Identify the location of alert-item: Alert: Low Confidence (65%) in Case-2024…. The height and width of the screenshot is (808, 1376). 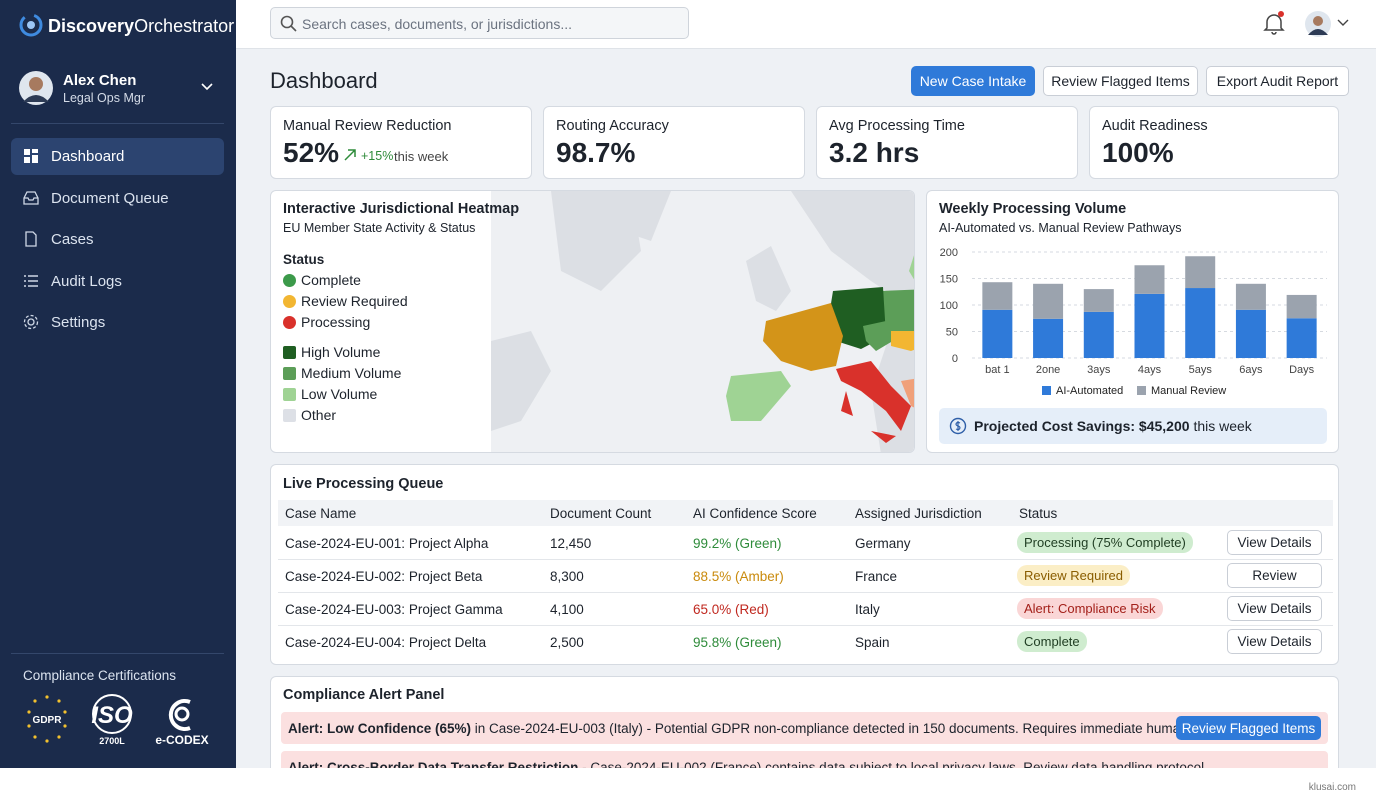
(804, 728).